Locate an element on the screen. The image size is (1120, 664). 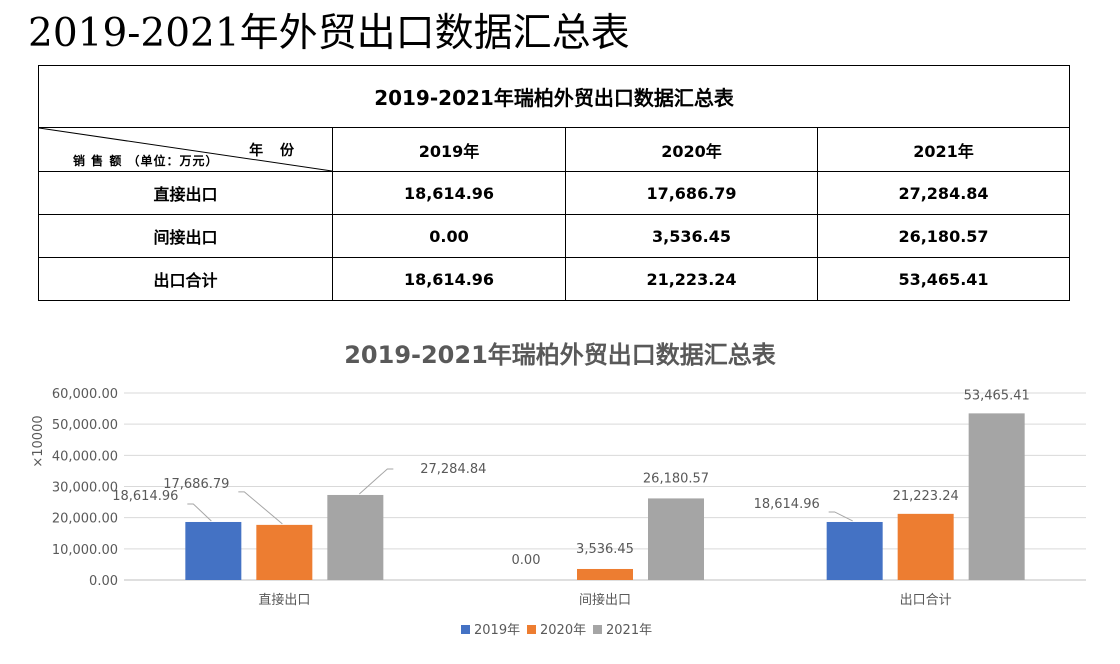
table-row: 直接出口 18,614.96 17,686.79 27,284.84 is located at coordinates (554, 193).